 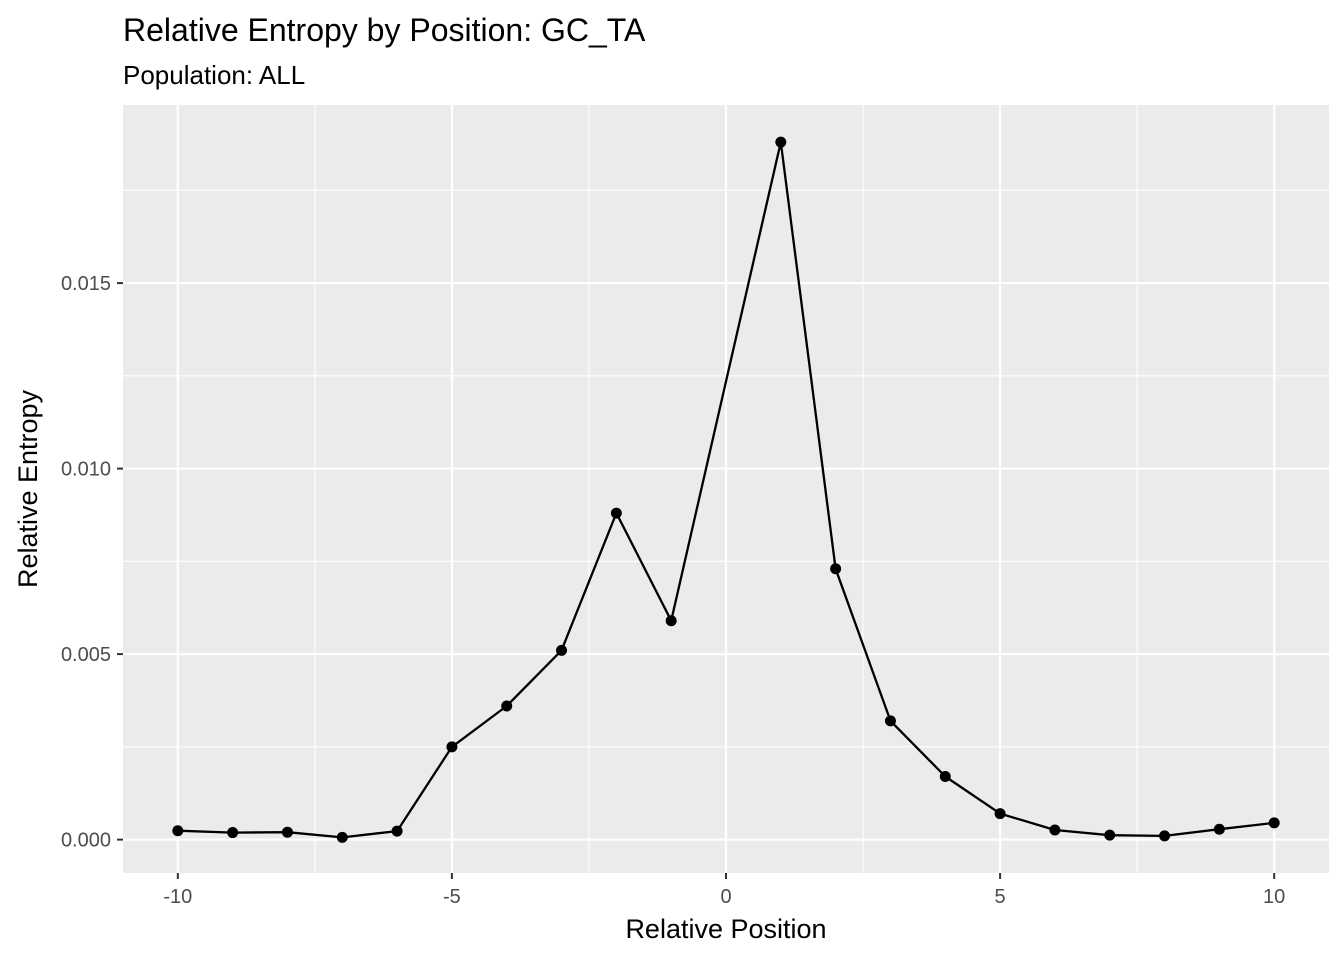 What do you see at coordinates (177, 897) in the screenshot?
I see `x-tick-label: -10` at bounding box center [177, 897].